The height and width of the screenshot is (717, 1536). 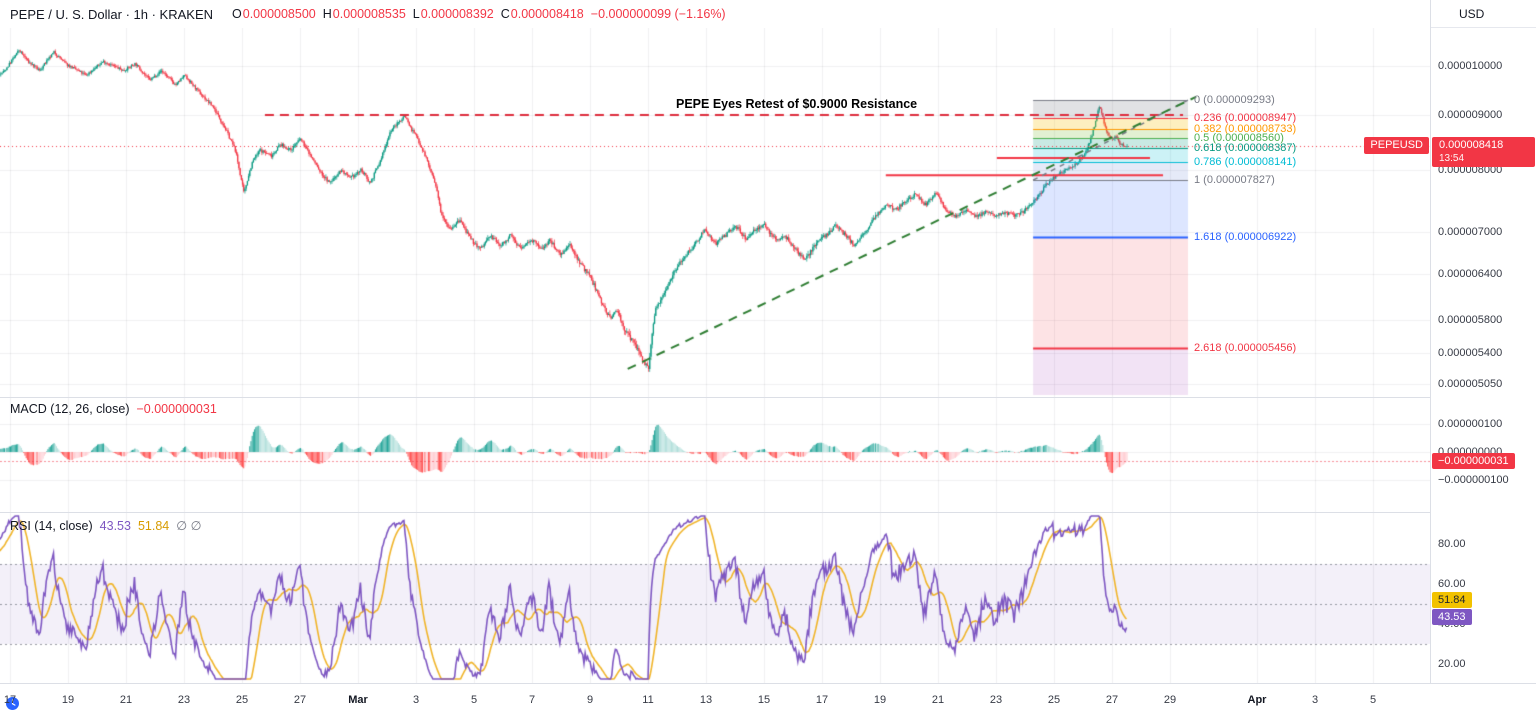 I want to click on price-axis-label: 0.000005800, so click(x=1470, y=319).